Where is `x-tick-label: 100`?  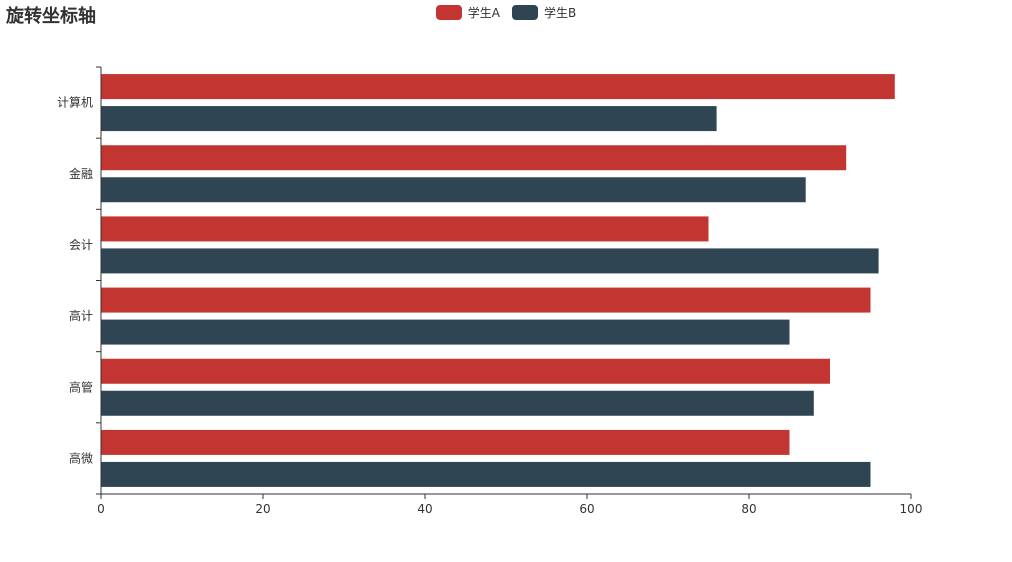
x-tick-label: 100 is located at coordinates (911, 509).